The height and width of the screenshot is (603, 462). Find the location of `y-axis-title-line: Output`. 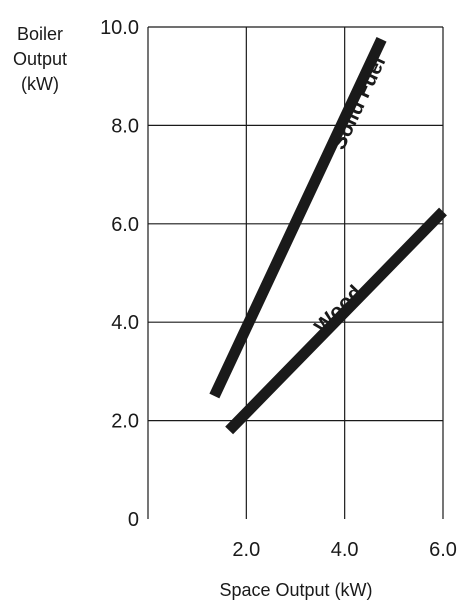

y-axis-title-line: Output is located at coordinates (40, 59).